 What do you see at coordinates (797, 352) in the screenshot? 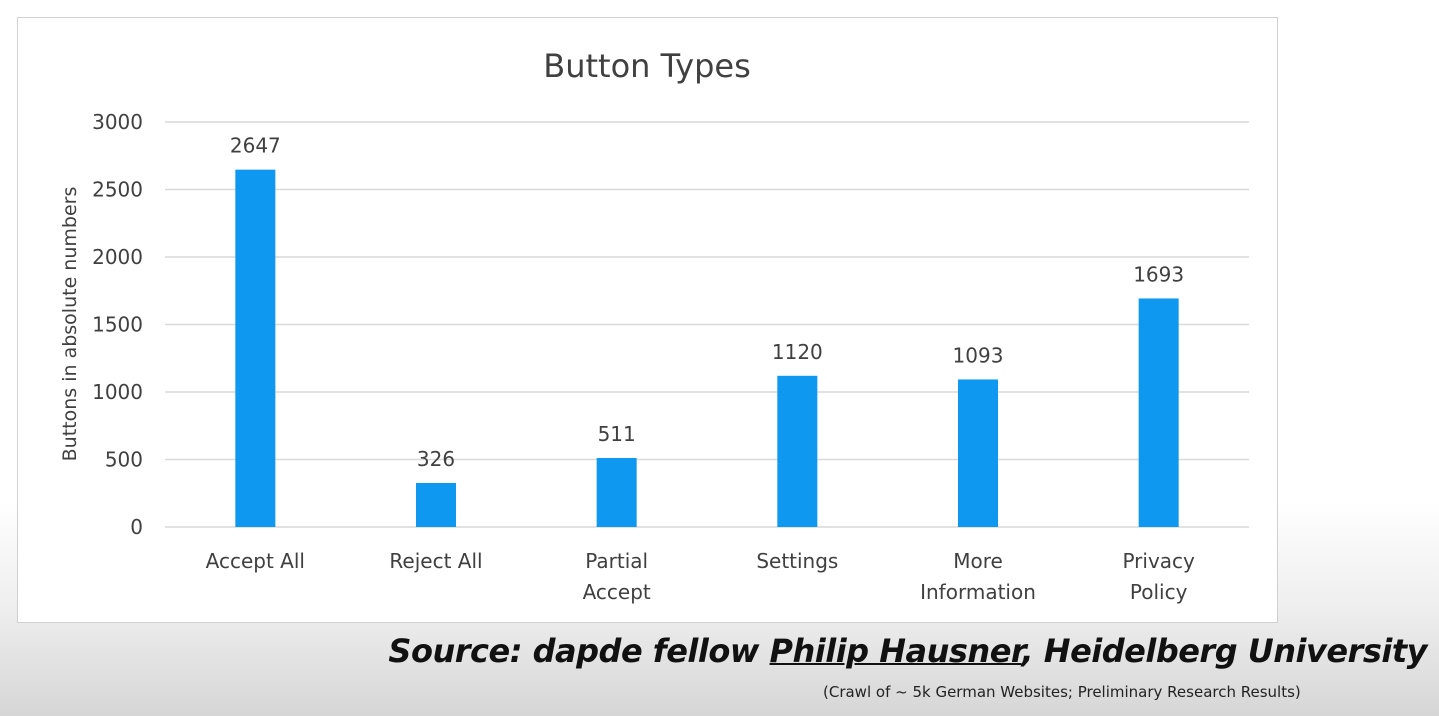
I see `data-label: 1120` at bounding box center [797, 352].